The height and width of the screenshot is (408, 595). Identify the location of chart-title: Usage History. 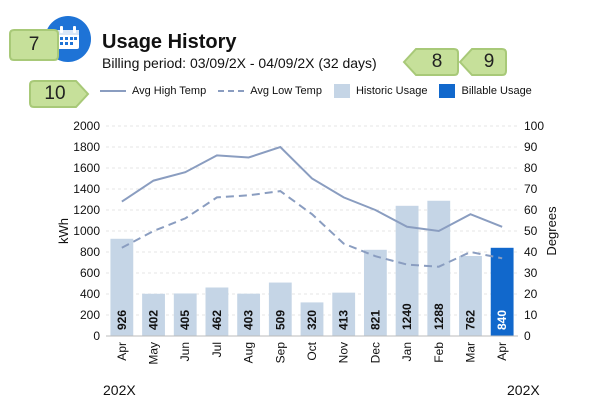
(169, 42).